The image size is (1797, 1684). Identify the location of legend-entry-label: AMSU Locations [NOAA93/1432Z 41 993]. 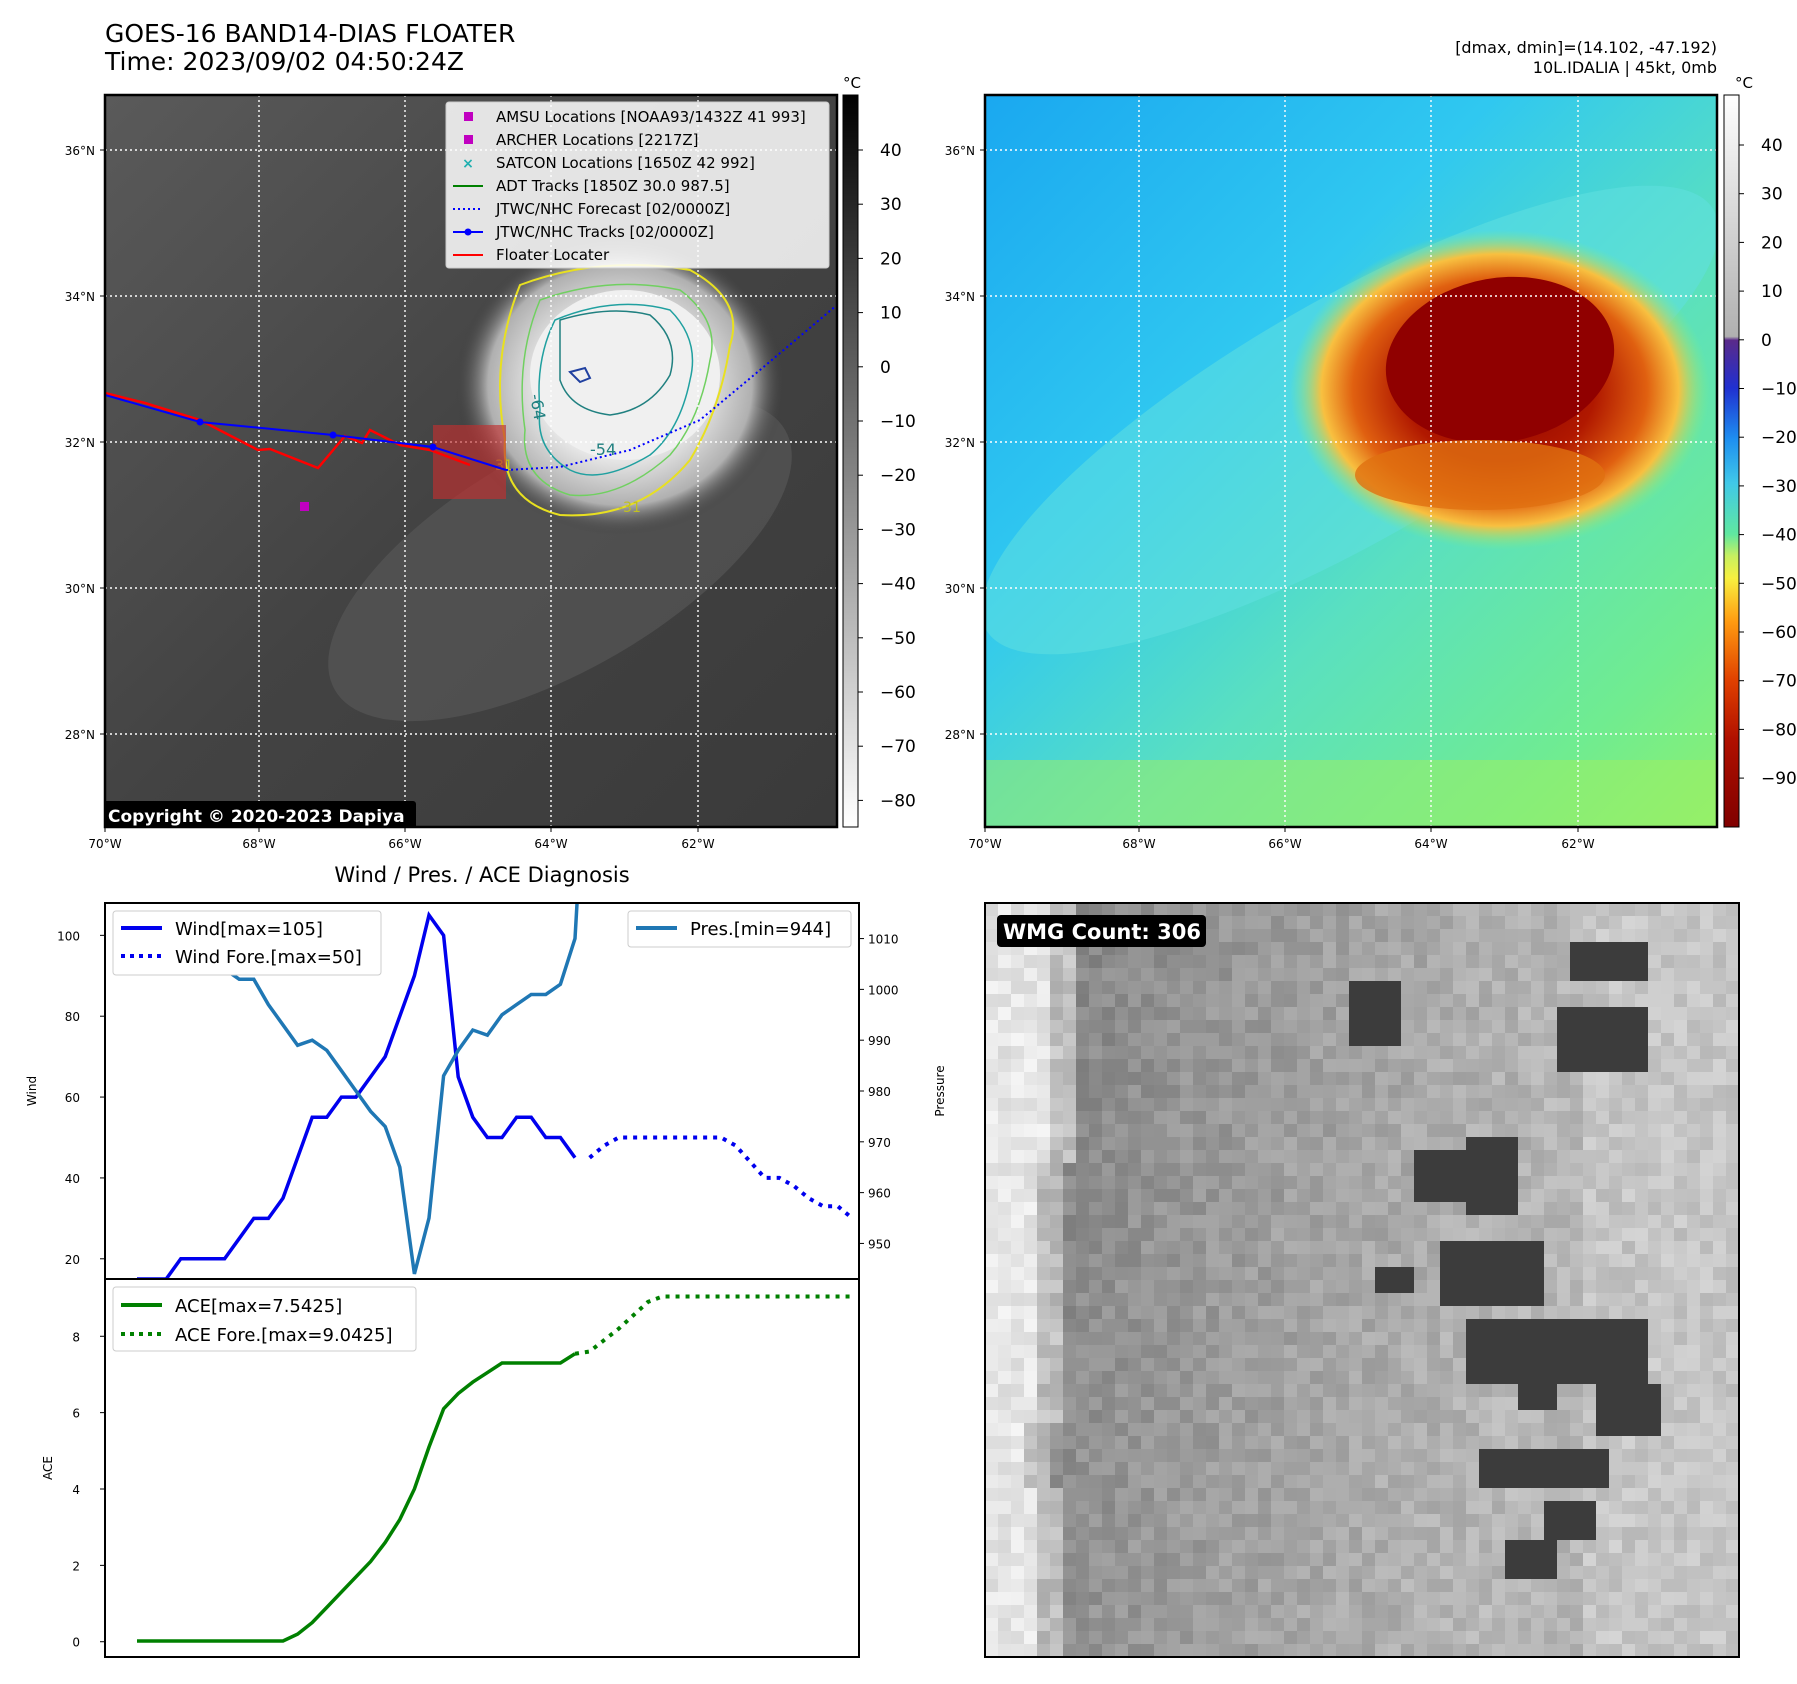
(651, 117).